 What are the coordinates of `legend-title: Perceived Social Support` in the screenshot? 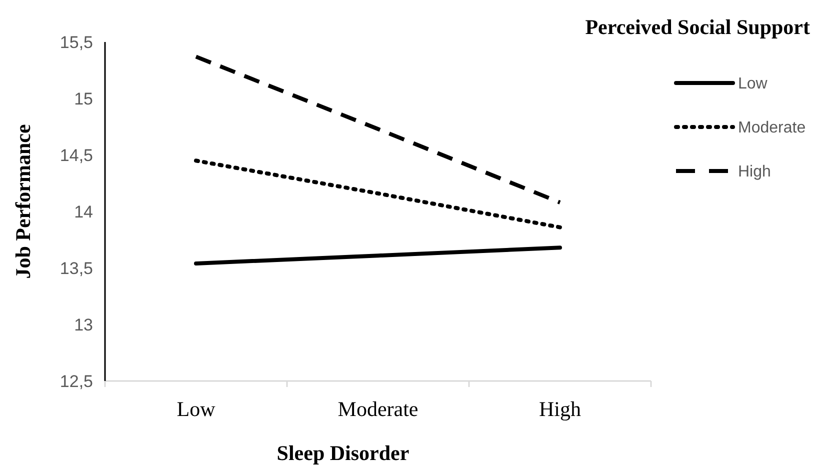 It's located at (697, 27).